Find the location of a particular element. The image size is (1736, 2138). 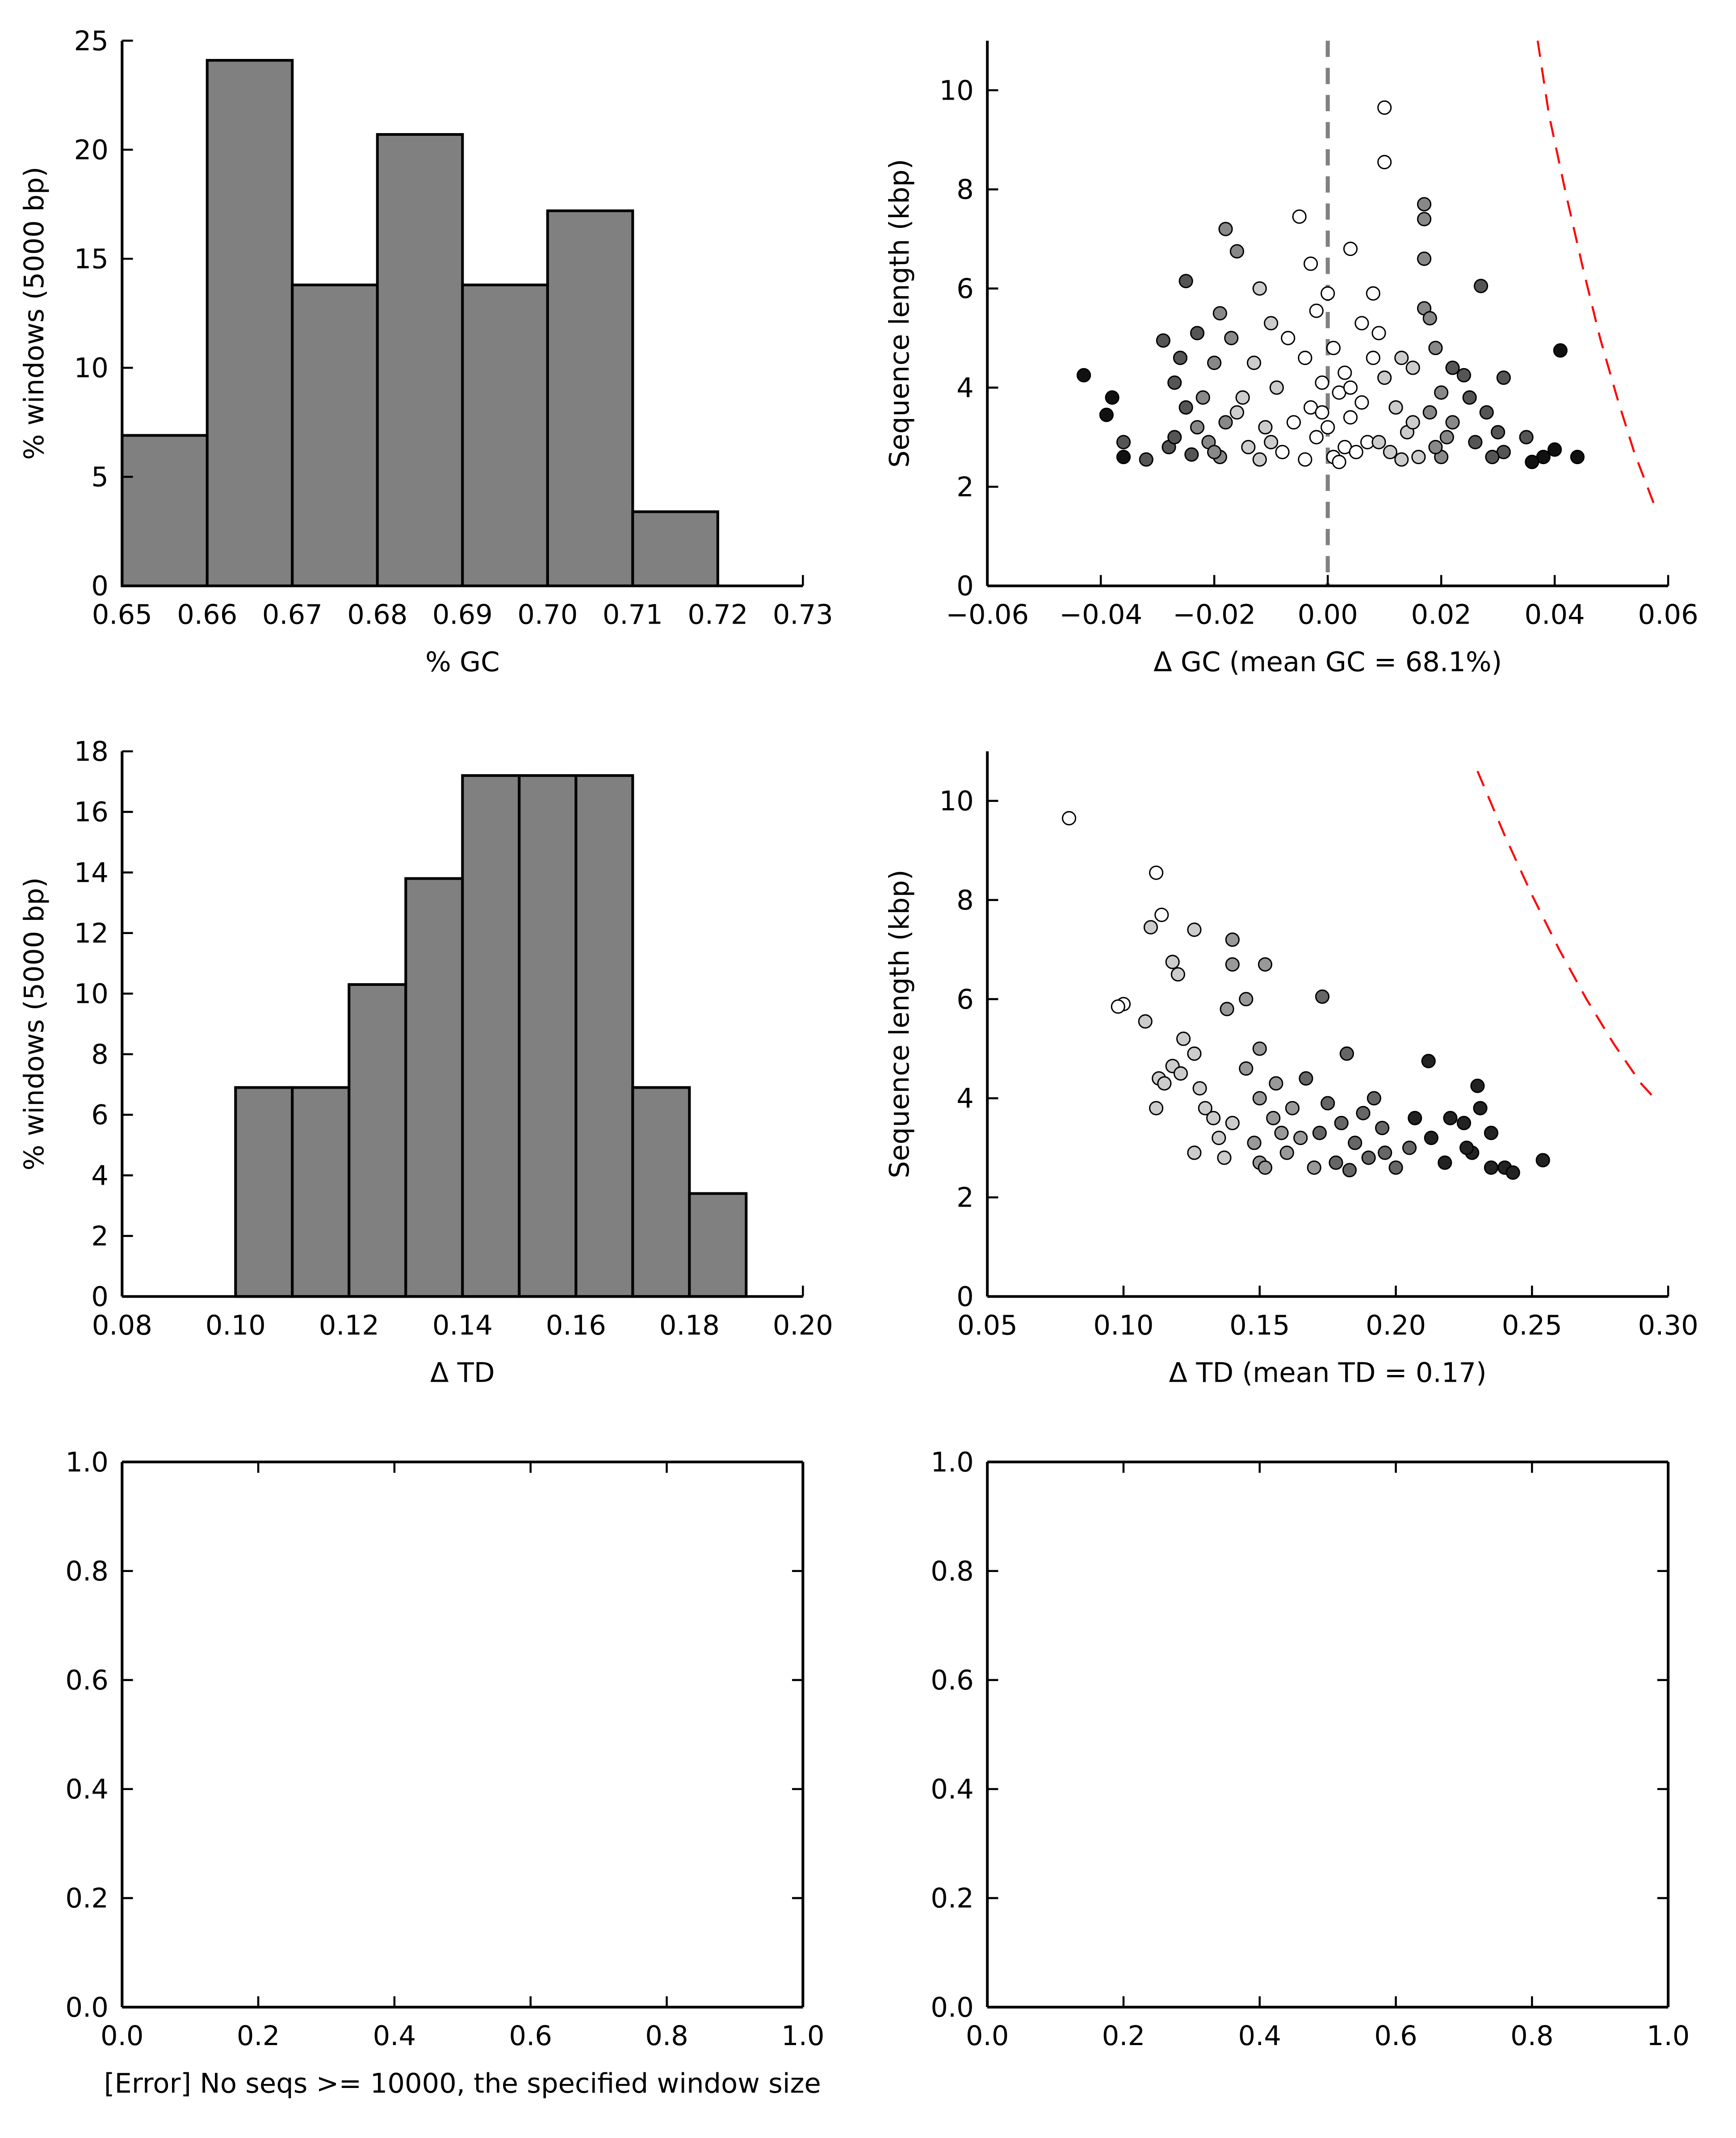

y-tick-label: 12 is located at coordinates (91, 933).